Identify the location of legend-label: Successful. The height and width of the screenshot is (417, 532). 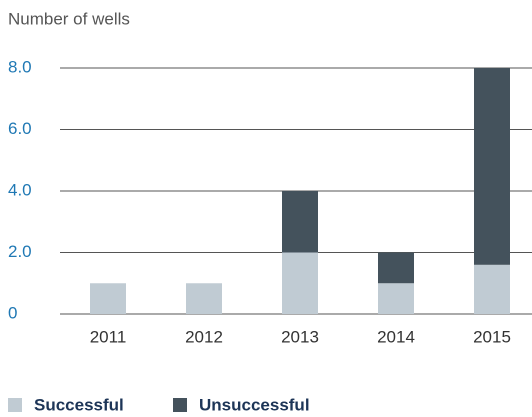
(79, 404).